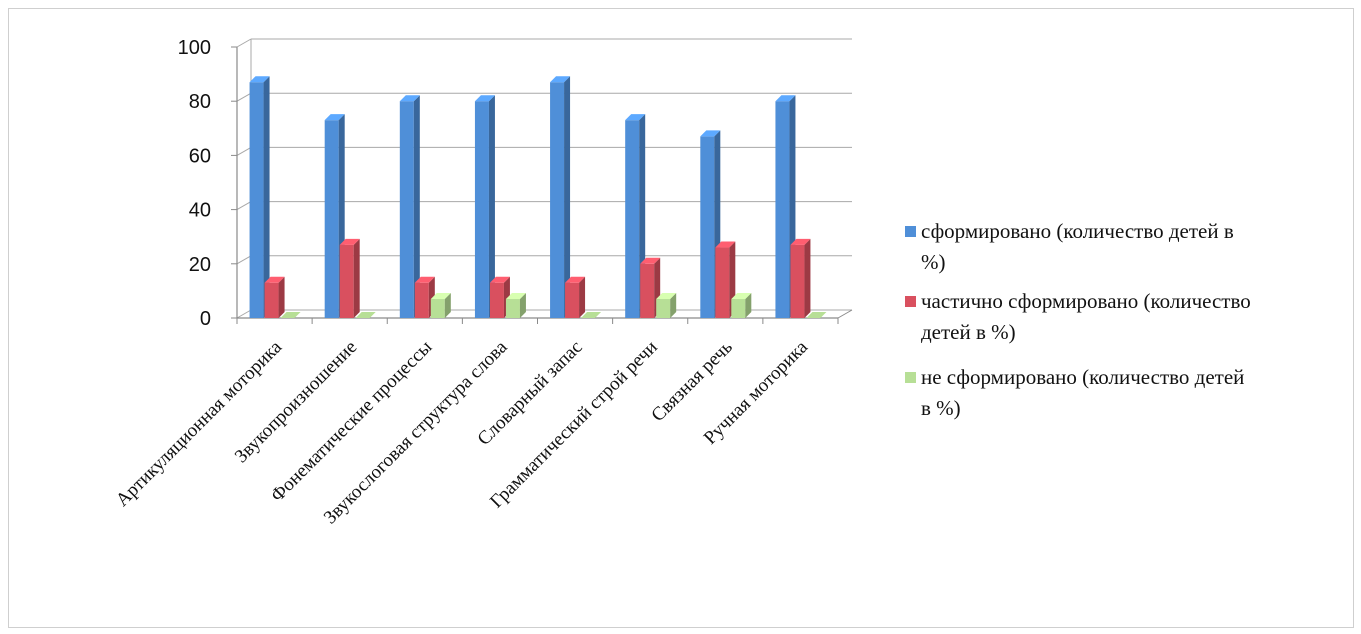  Describe the element at coordinates (200, 211) in the screenshot. I see `y-tick-label: 40` at that location.